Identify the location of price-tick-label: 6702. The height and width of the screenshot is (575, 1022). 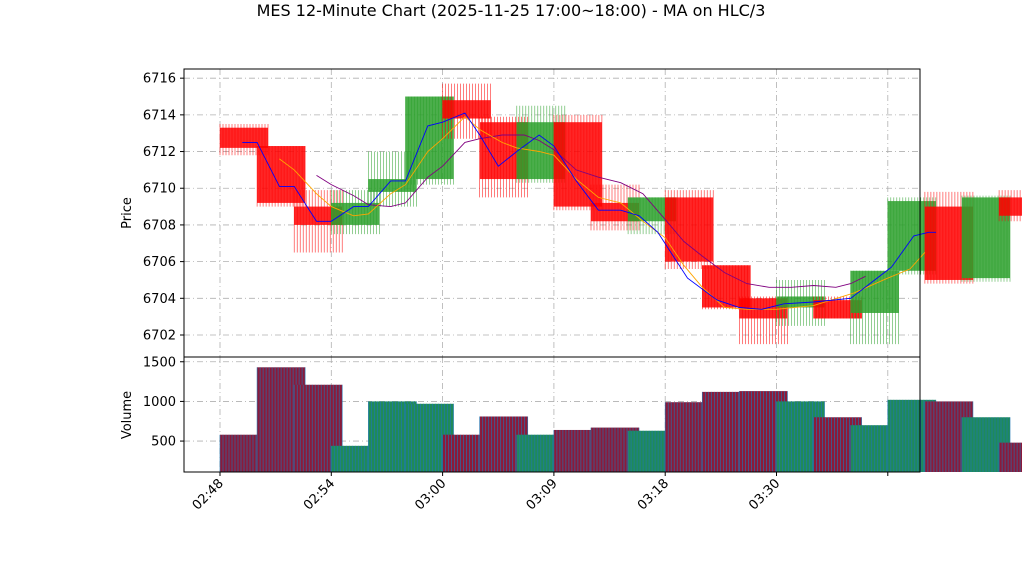
(159, 335).